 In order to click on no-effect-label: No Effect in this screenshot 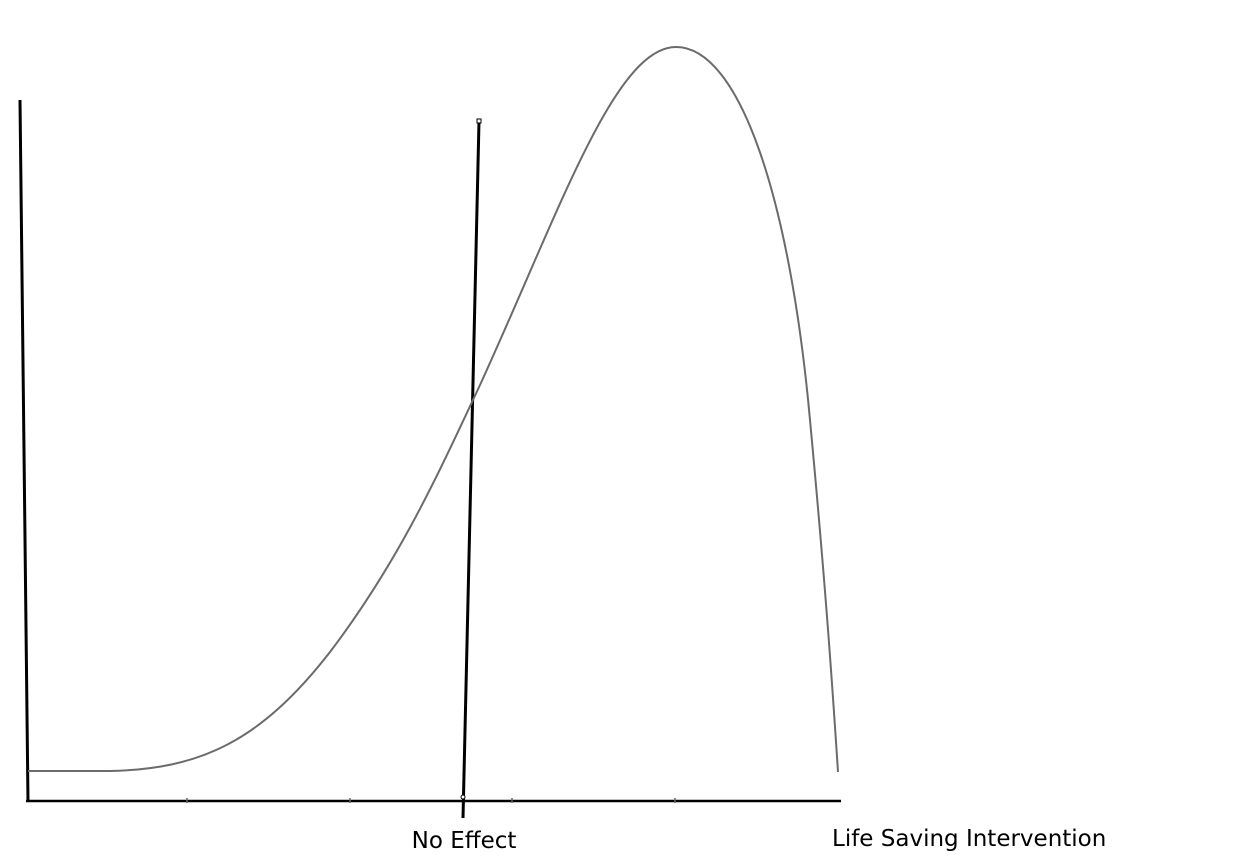, I will do `click(464, 841)`.